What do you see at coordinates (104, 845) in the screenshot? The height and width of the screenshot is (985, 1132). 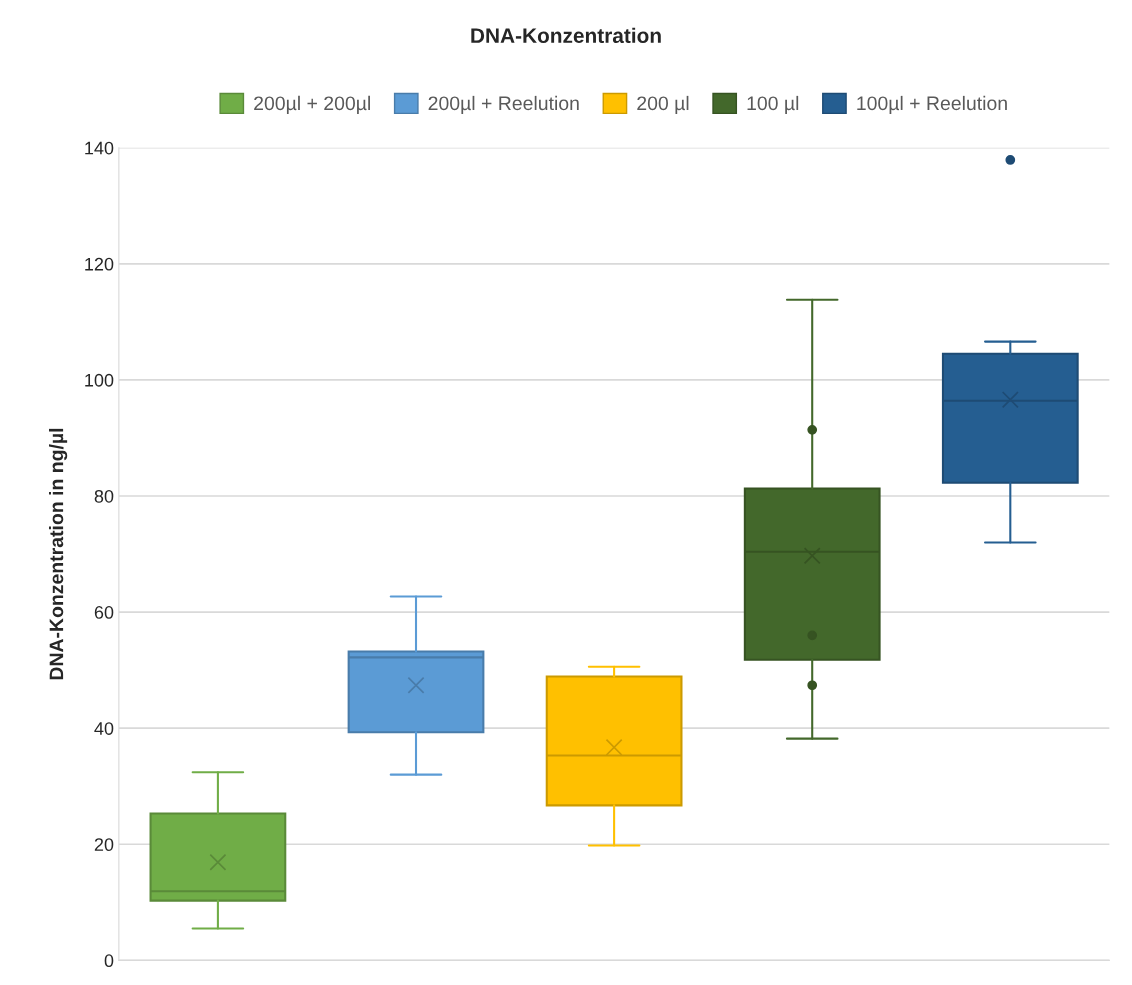 I see `y-tick-label: 20` at bounding box center [104, 845].